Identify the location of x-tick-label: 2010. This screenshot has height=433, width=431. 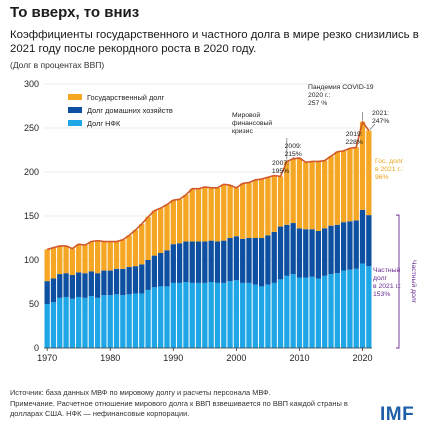
(299, 358).